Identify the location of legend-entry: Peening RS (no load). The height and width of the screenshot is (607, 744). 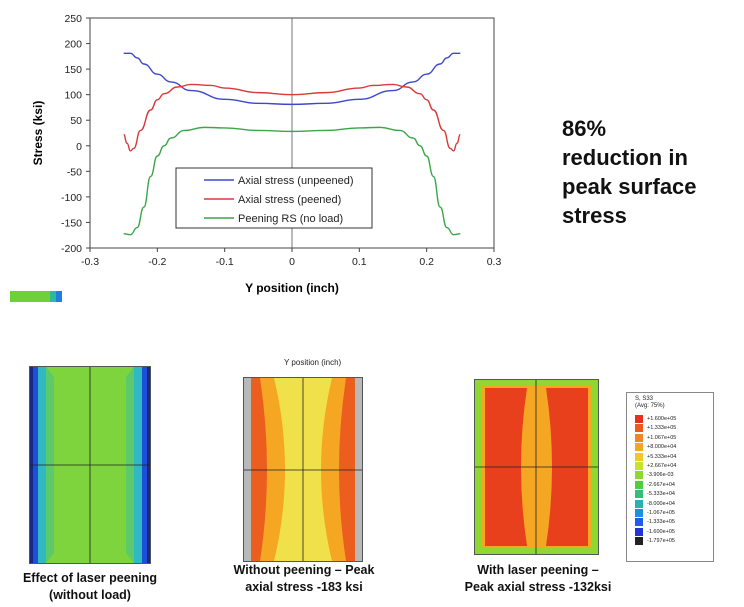
(290, 219).